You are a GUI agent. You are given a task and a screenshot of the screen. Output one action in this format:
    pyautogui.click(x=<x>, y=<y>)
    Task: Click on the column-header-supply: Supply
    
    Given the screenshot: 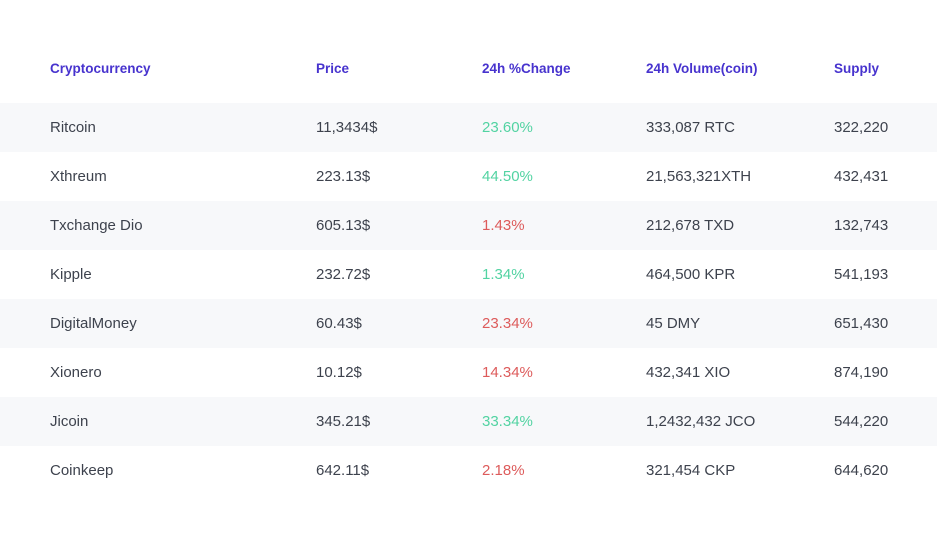 What is the action you would take?
    pyautogui.click(x=857, y=68)
    